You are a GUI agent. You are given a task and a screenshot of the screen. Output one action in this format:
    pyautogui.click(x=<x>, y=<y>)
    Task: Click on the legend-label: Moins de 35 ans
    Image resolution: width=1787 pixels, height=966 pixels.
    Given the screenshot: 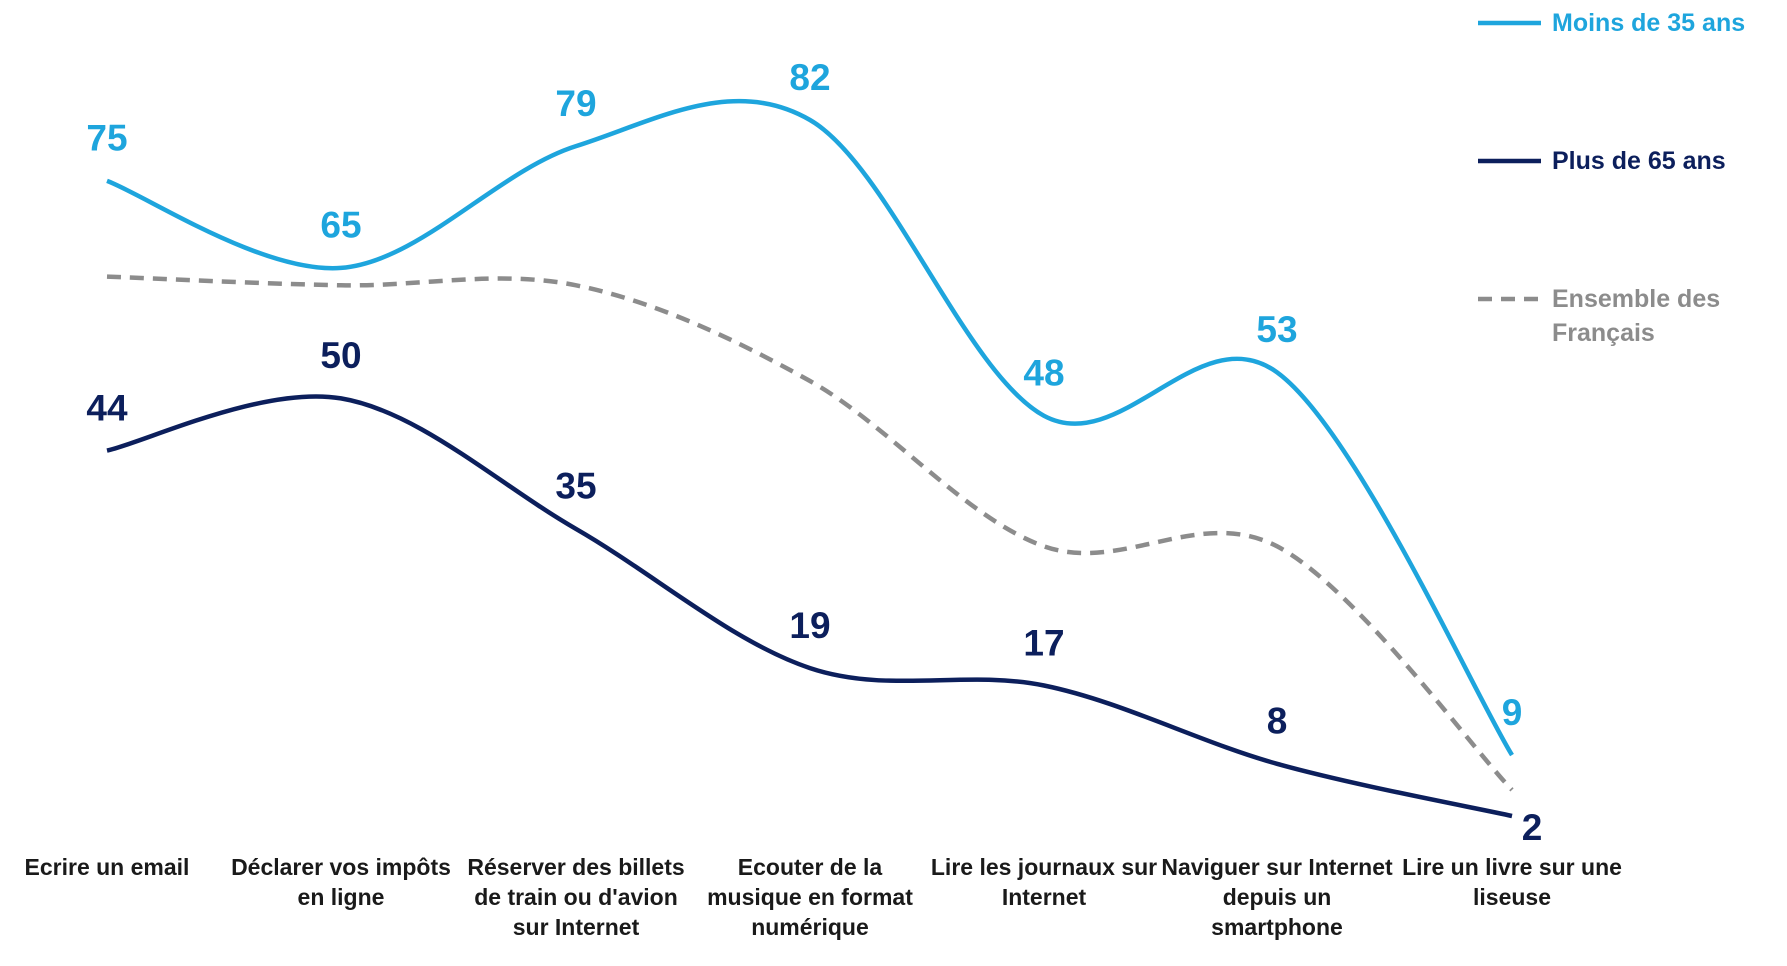 What is the action you would take?
    pyautogui.click(x=1649, y=23)
    